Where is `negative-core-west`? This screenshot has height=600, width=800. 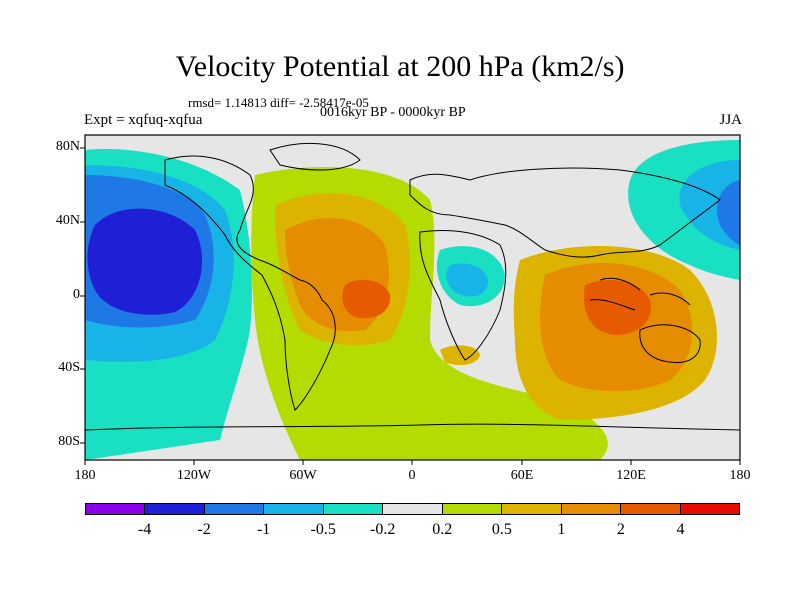 negative-core-west is located at coordinates (145, 261).